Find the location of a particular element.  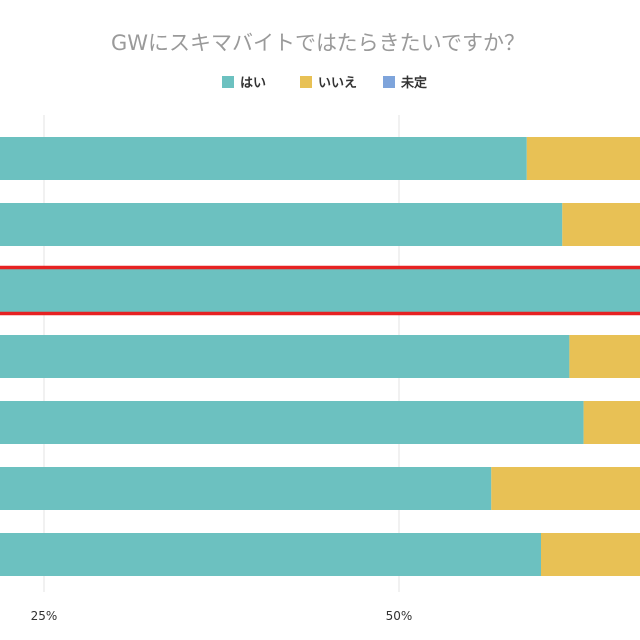

legend-label-undecided: 未定 is located at coordinates (413, 83).